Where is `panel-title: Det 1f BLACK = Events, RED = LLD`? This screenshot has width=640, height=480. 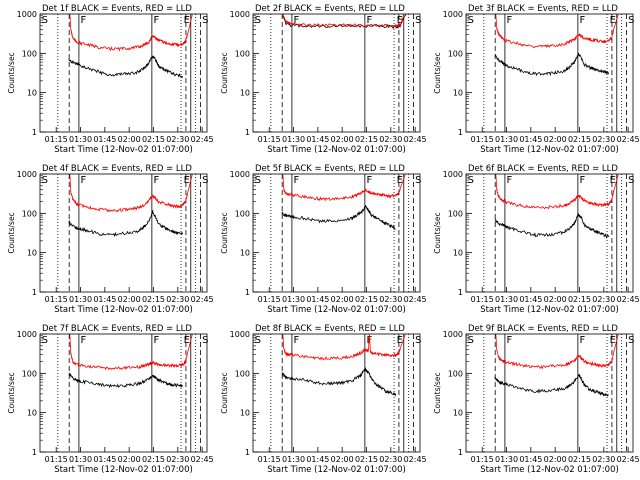
panel-title: Det 1f BLACK = Events, RED = LLD is located at coordinates (117, 9).